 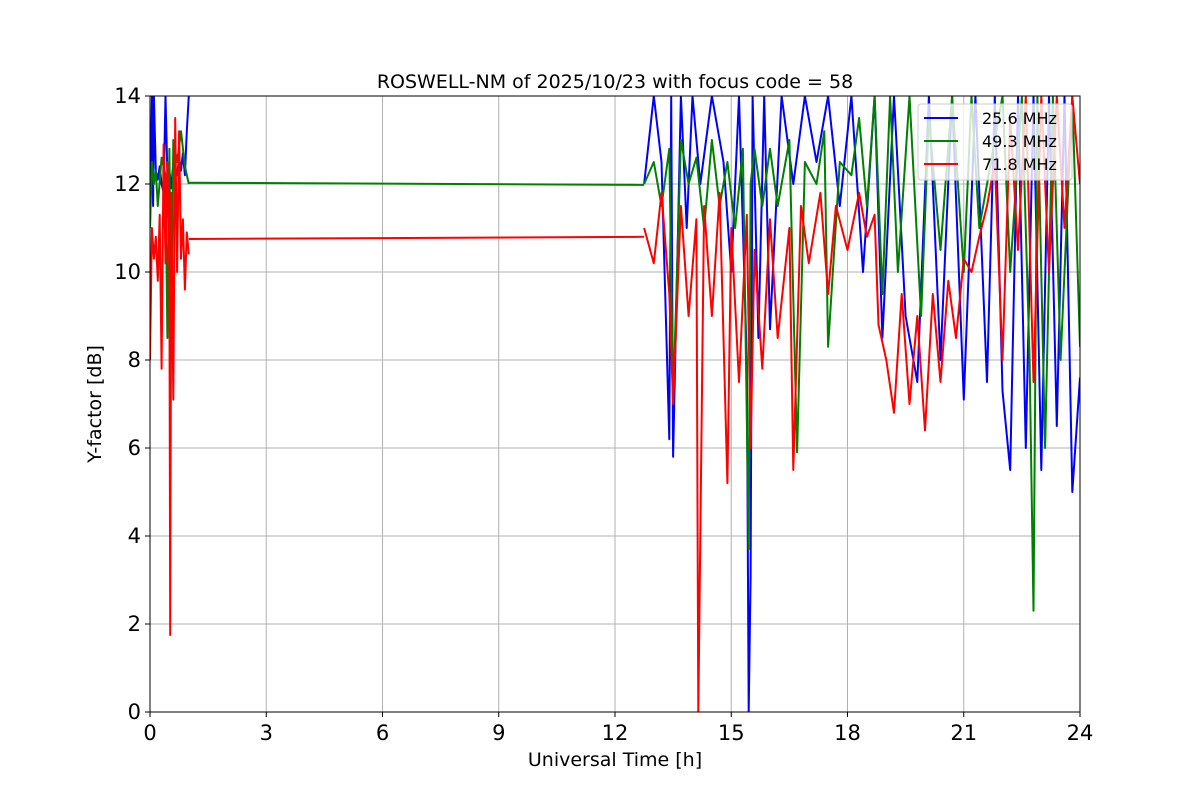 I want to click on x-tick-label: 9, so click(x=498, y=733).